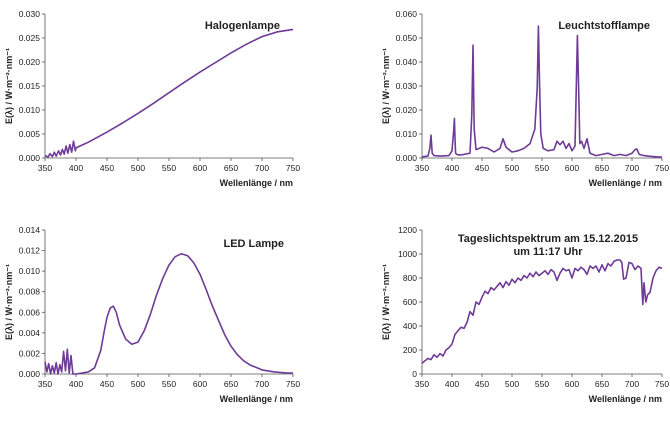 Image resolution: width=670 pixels, height=431 pixels. What do you see at coordinates (168, 313) in the screenshot?
I see `series-line-led-lampe` at bounding box center [168, 313].